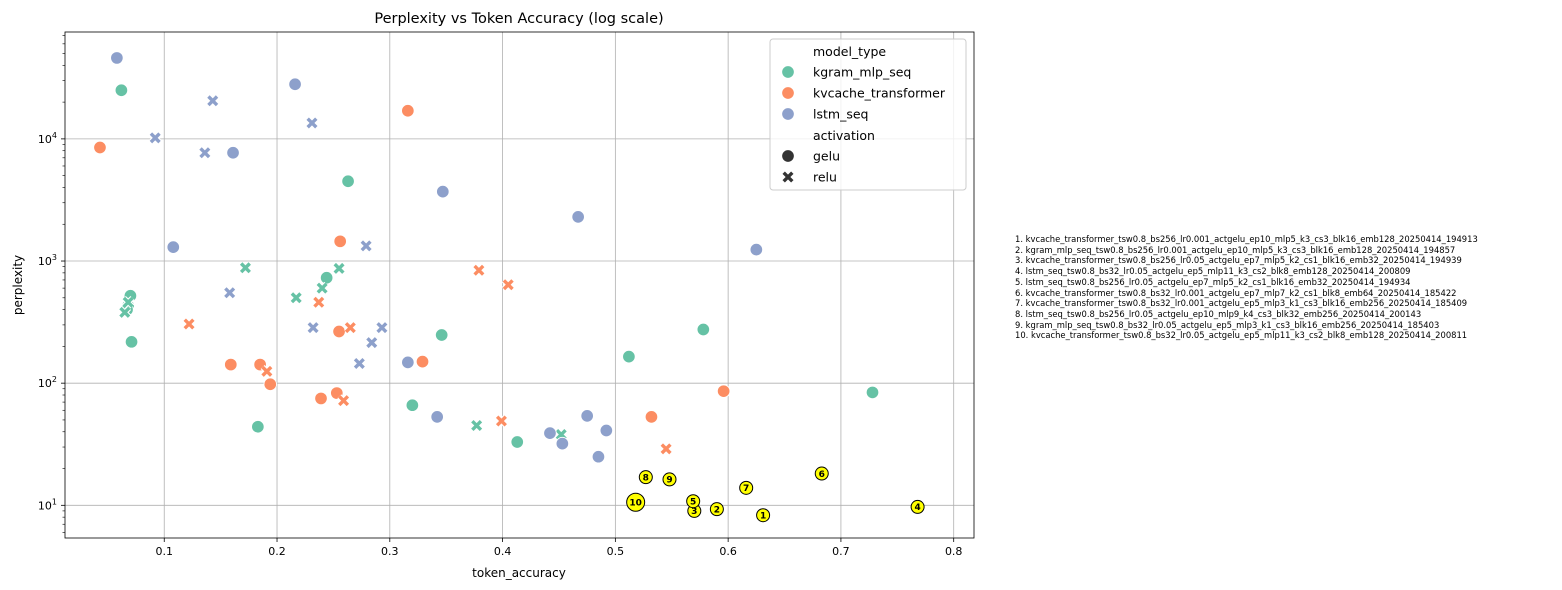 Image resolution: width=1562 pixels, height=590 pixels. What do you see at coordinates (763, 516) in the screenshot?
I see `highlight-label: 1` at bounding box center [763, 516].